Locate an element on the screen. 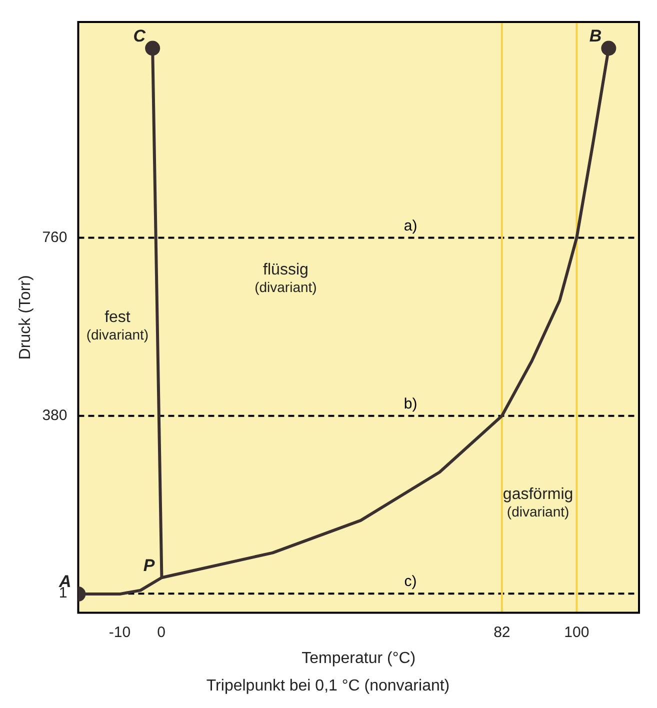 This screenshot has height=708, width=657. ref-line-label: c) is located at coordinates (410, 581).